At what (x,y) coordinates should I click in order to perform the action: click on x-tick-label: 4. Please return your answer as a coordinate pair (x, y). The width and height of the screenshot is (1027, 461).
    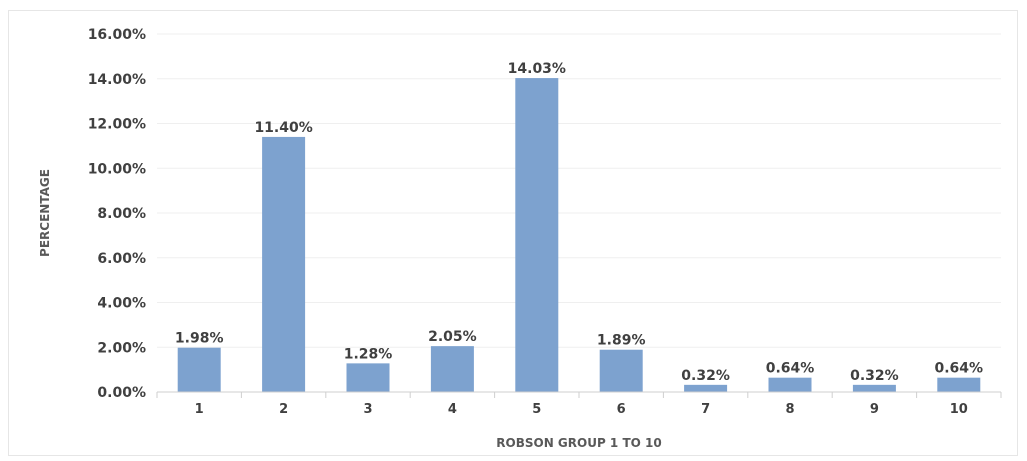
    Looking at the image, I should click on (452, 409).